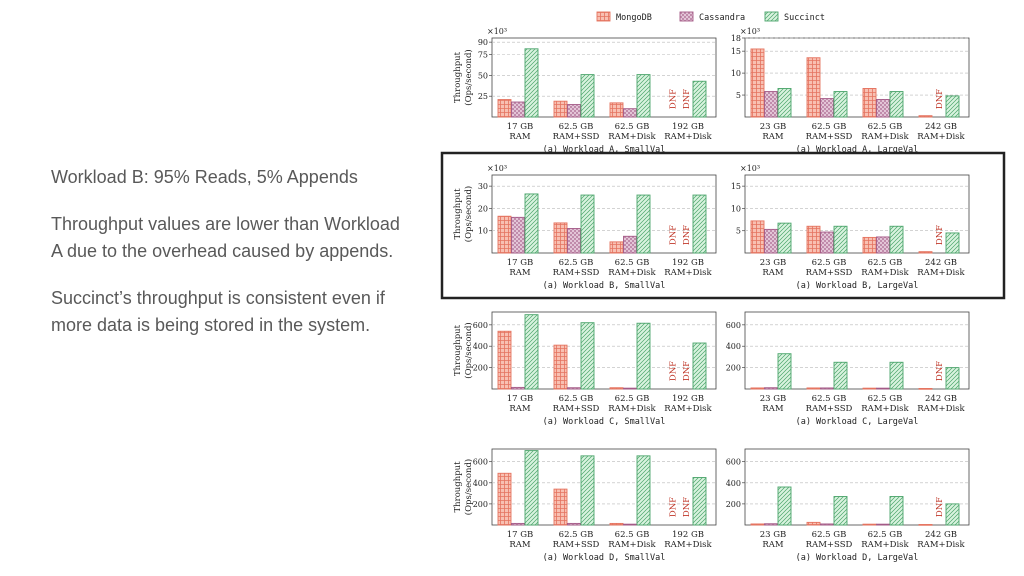  What do you see at coordinates (483, 208) in the screenshot?
I see `y-tick-label: 20` at bounding box center [483, 208].